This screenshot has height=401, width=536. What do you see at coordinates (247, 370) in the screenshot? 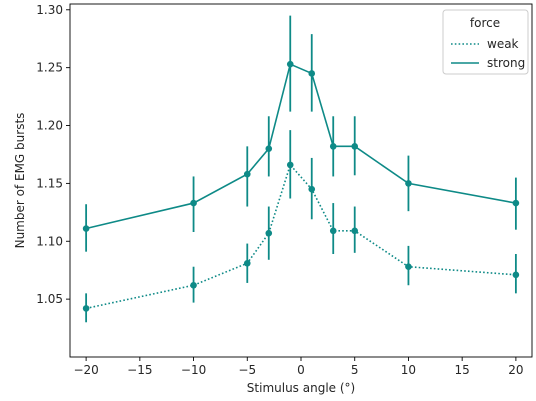
I see `x-tick-label: −5` at bounding box center [247, 370].